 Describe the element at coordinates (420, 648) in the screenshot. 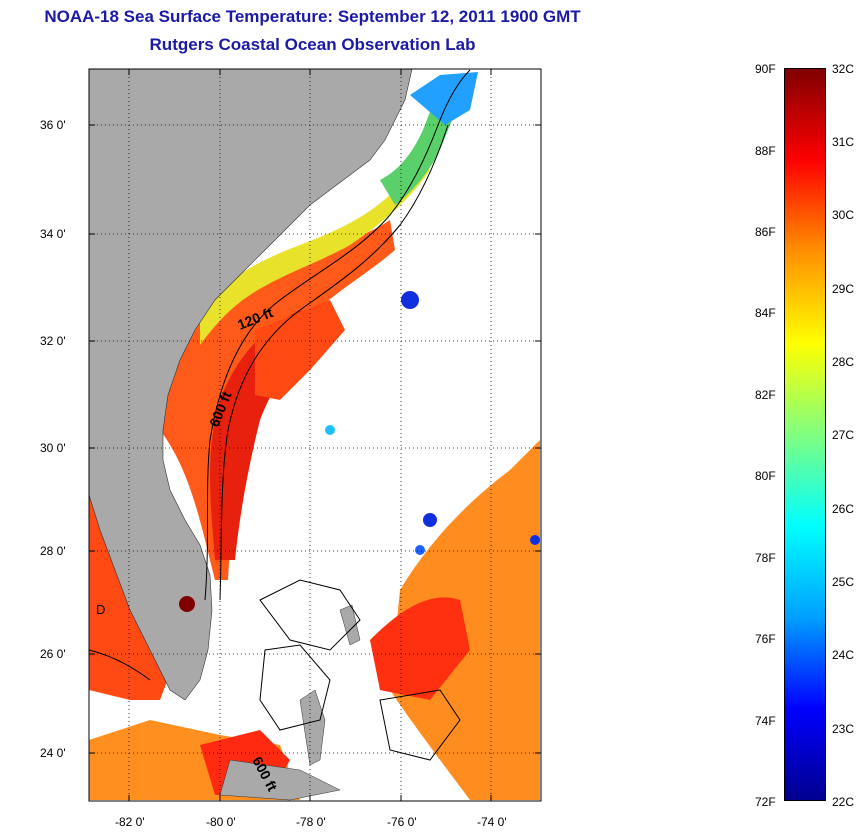

I see `sst-east-red` at that location.